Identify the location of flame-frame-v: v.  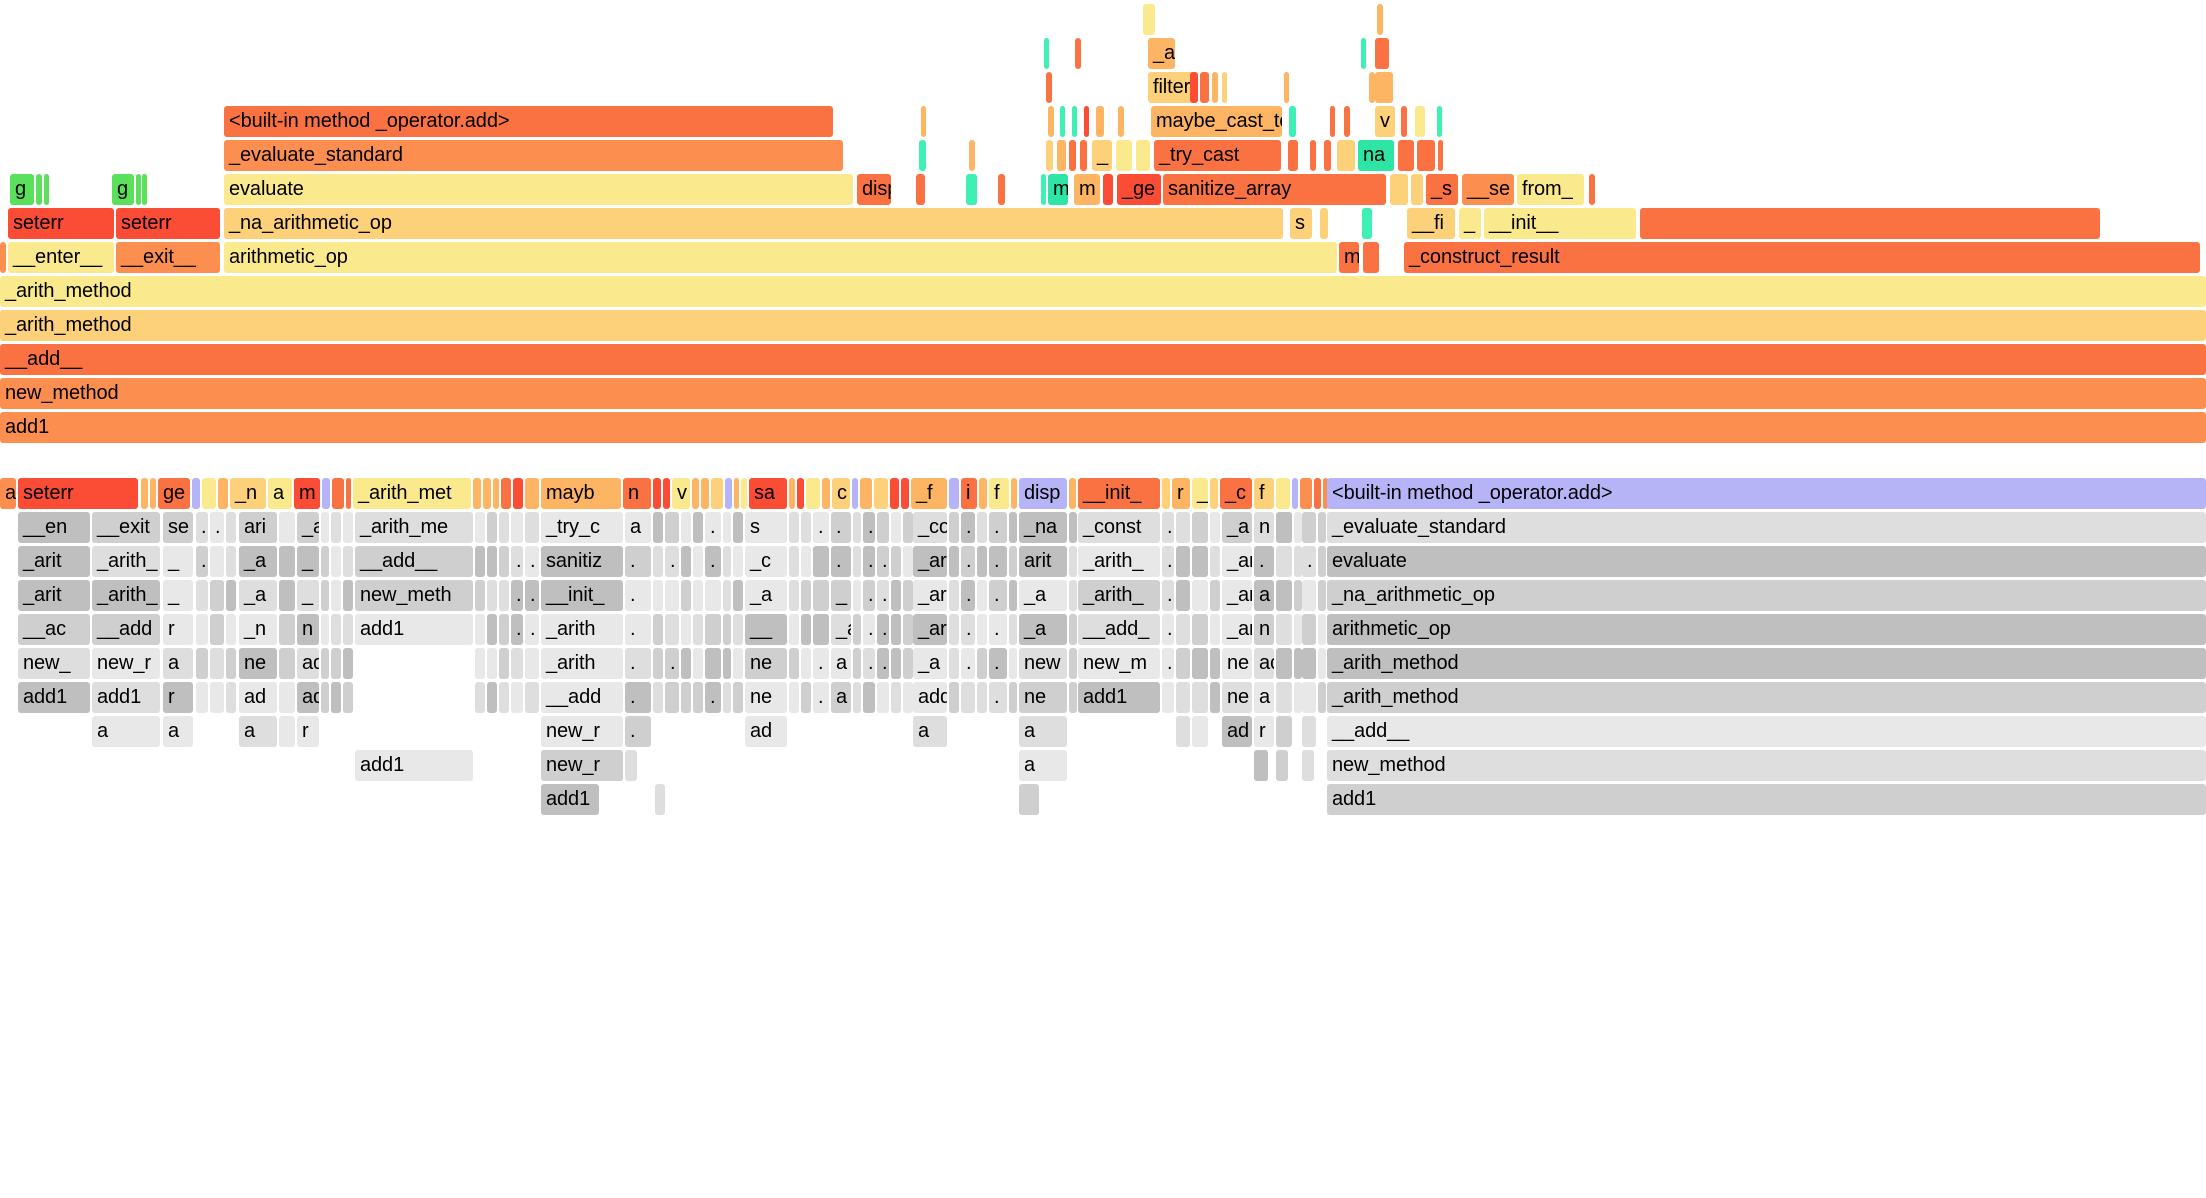
(1385, 121).